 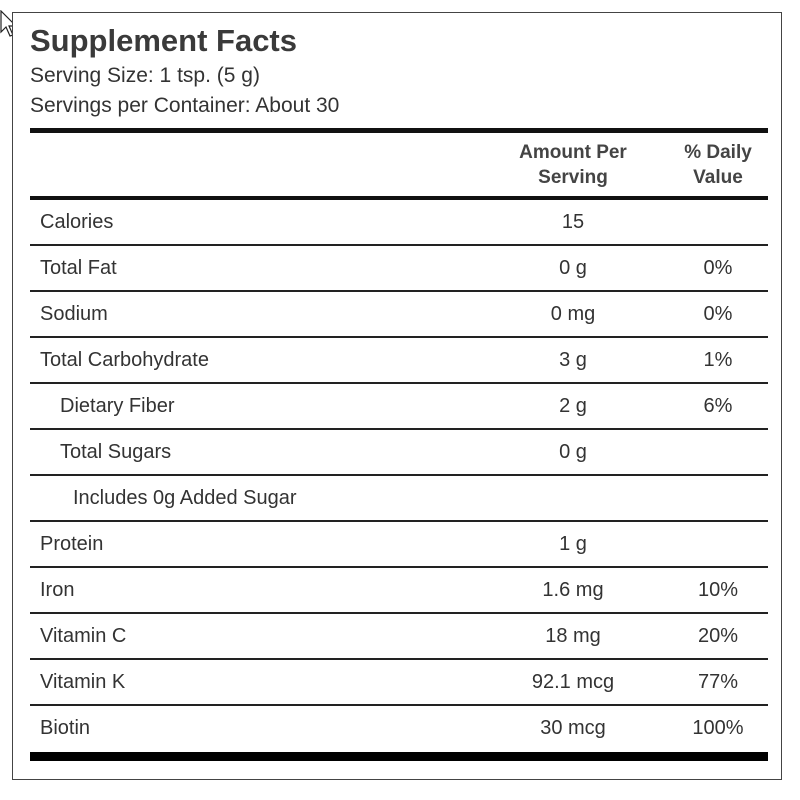 I want to click on nutrient-daily-value: 1%, so click(x=718, y=360).